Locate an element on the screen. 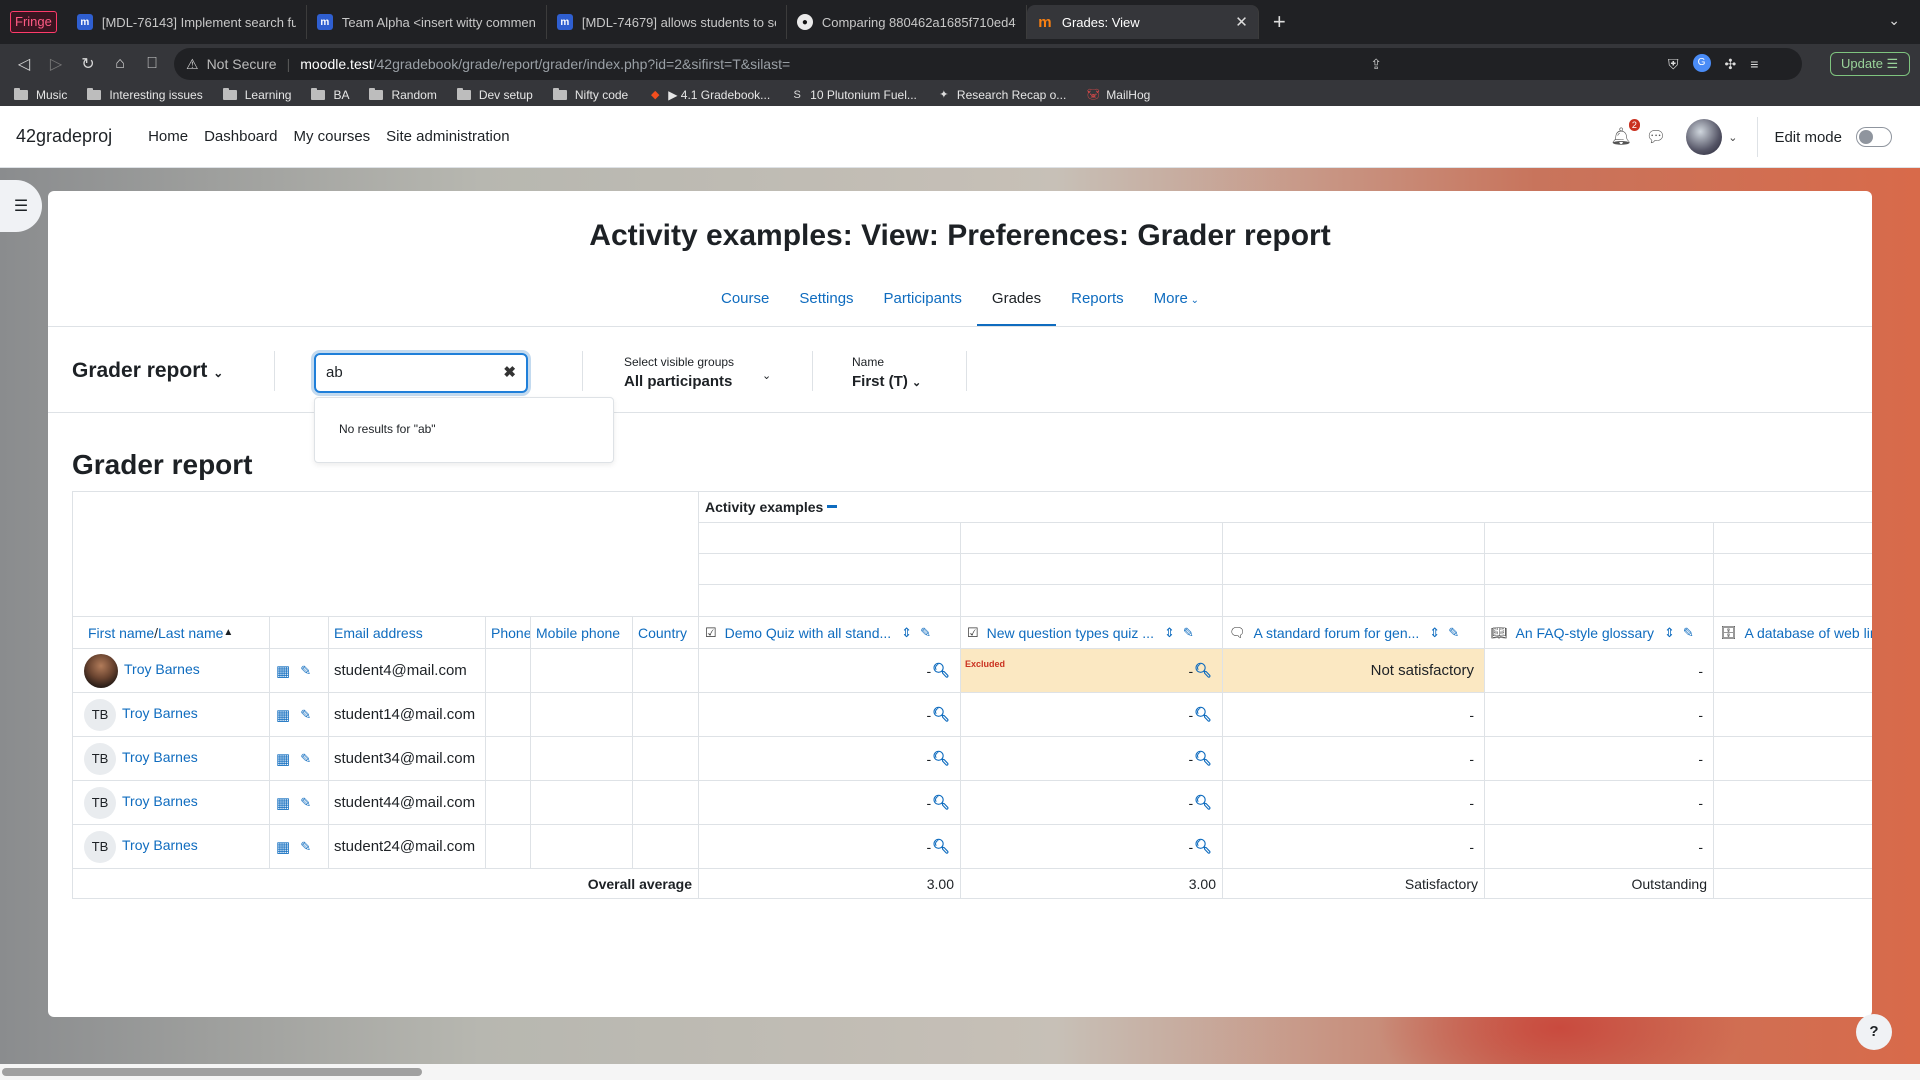 This screenshot has height=1080, width=1920. nav-dashboard: Dashboard is located at coordinates (241, 136).